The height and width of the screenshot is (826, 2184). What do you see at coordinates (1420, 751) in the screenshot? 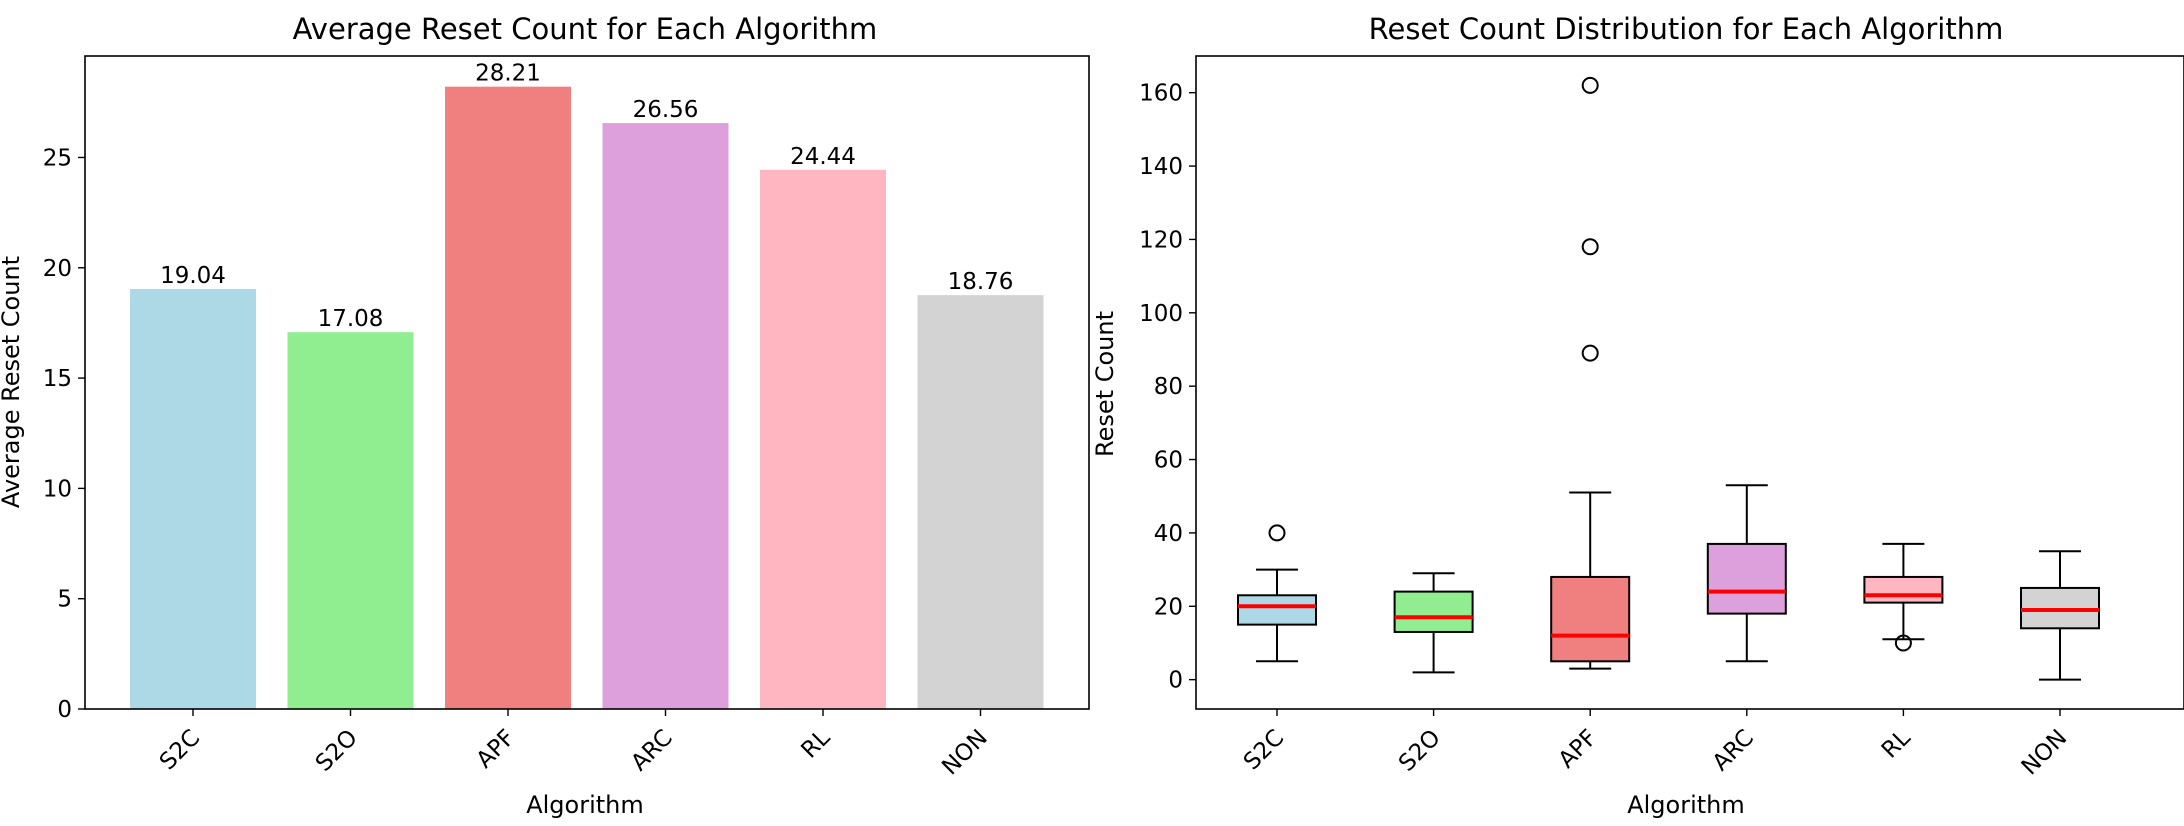
I see `box-x-tick-label: S2O` at bounding box center [1420, 751].